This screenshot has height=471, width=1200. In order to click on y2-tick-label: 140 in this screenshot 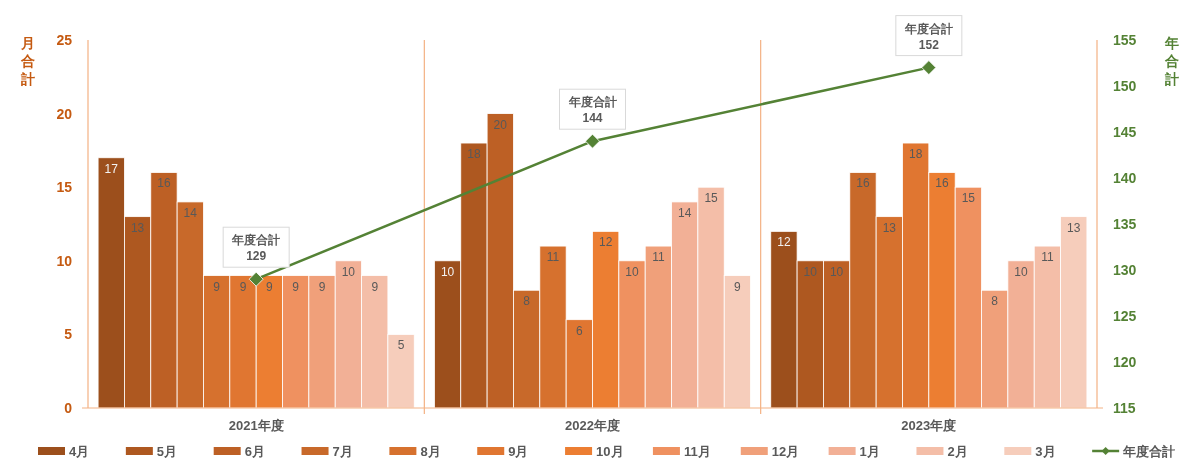, I will do `click(1125, 178)`.